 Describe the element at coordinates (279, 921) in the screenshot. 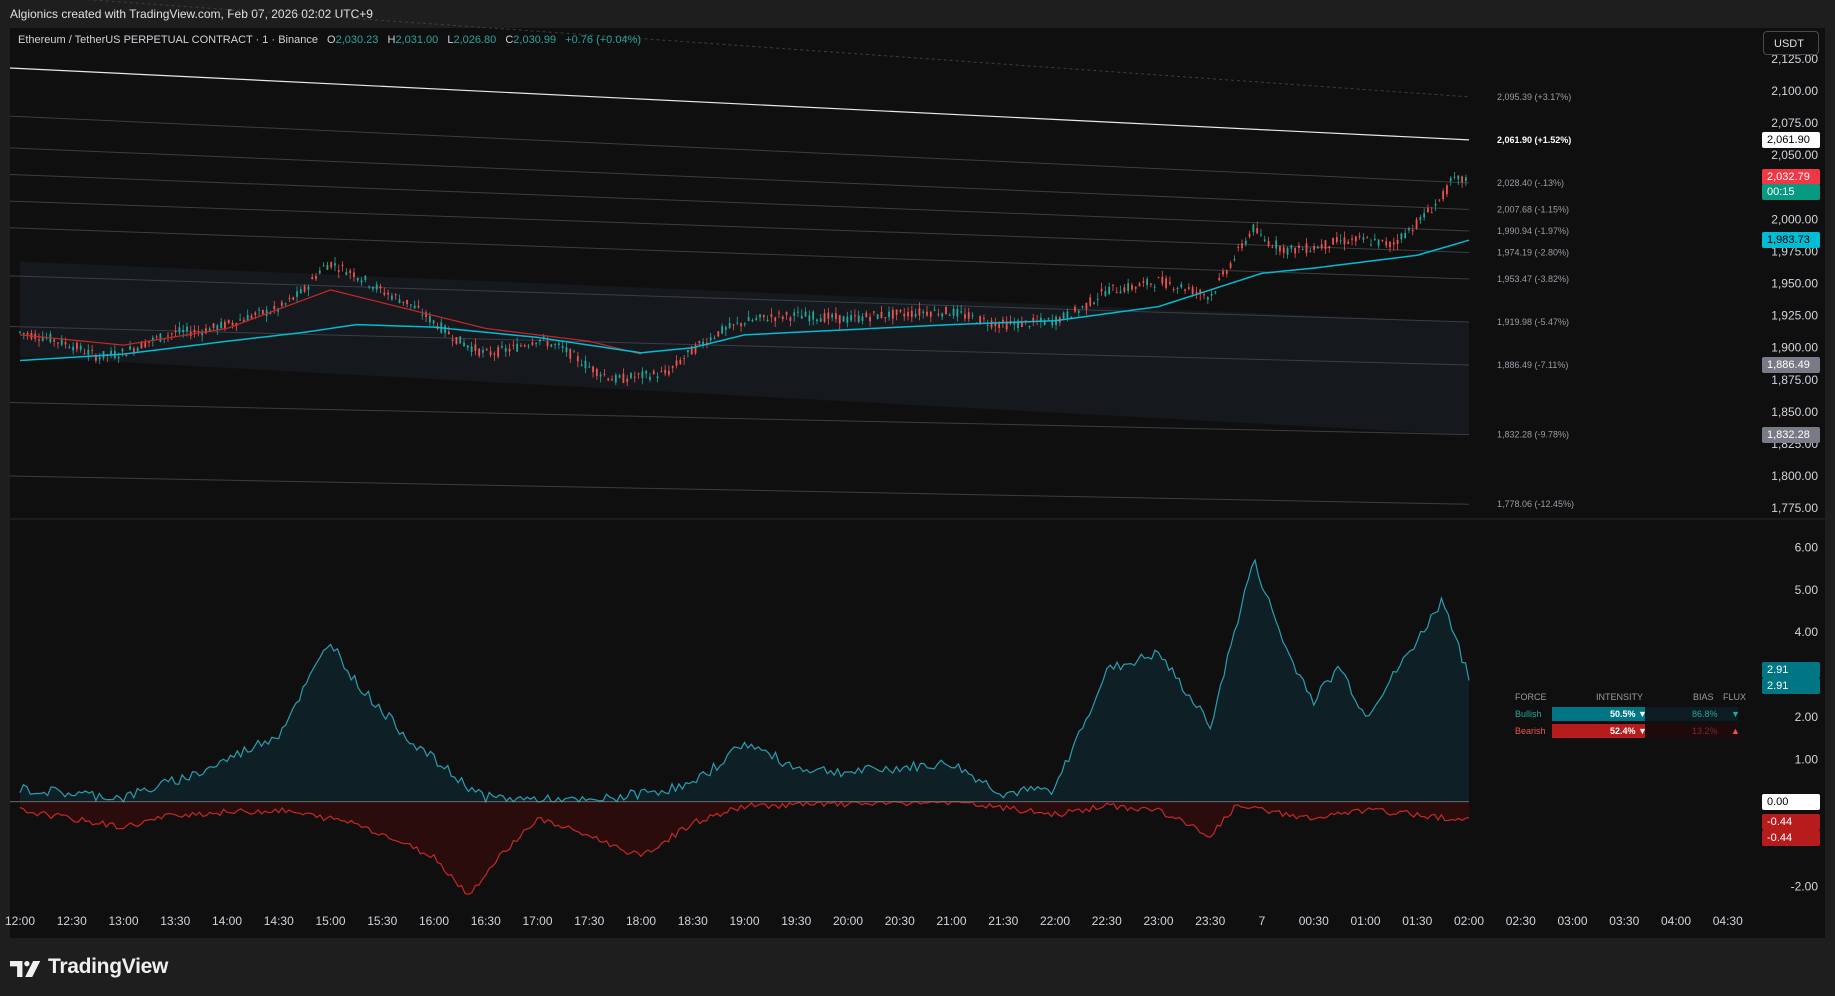

I see `time-tick-label: 14:30` at that location.